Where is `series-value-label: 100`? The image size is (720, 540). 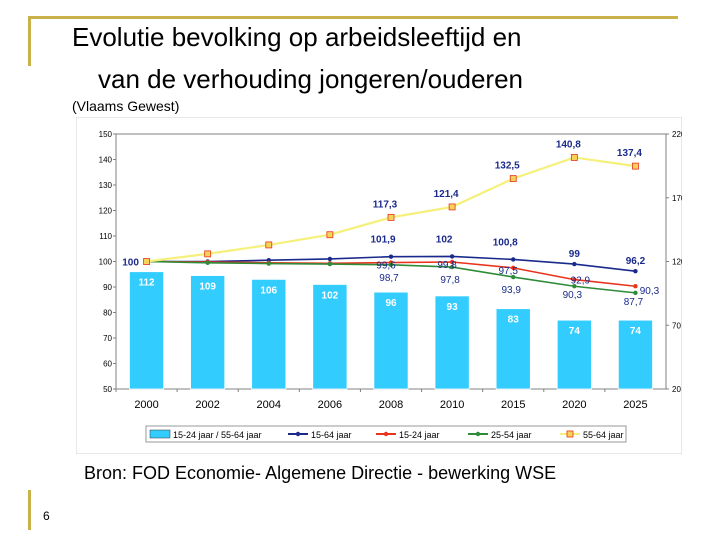 series-value-label: 100 is located at coordinates (130, 263).